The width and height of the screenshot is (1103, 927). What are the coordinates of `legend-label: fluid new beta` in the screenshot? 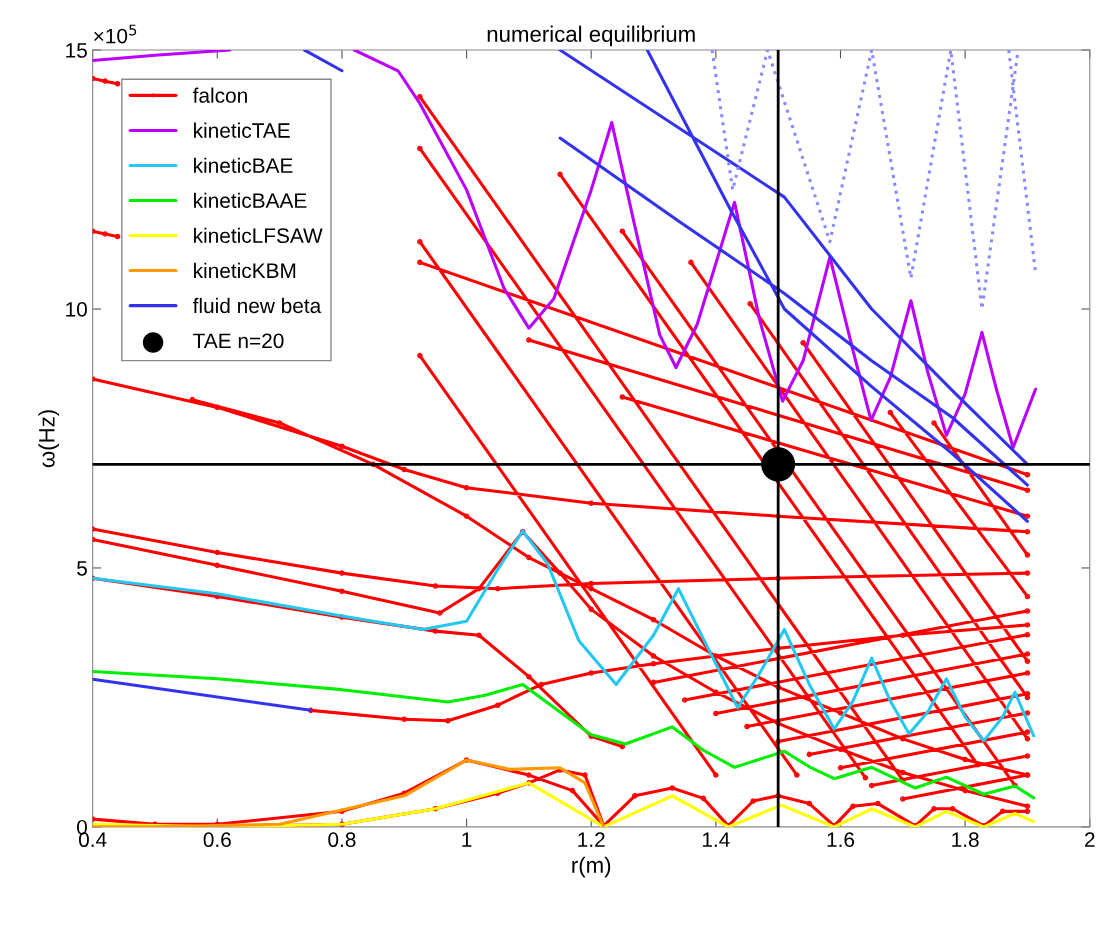 It's located at (257, 305).